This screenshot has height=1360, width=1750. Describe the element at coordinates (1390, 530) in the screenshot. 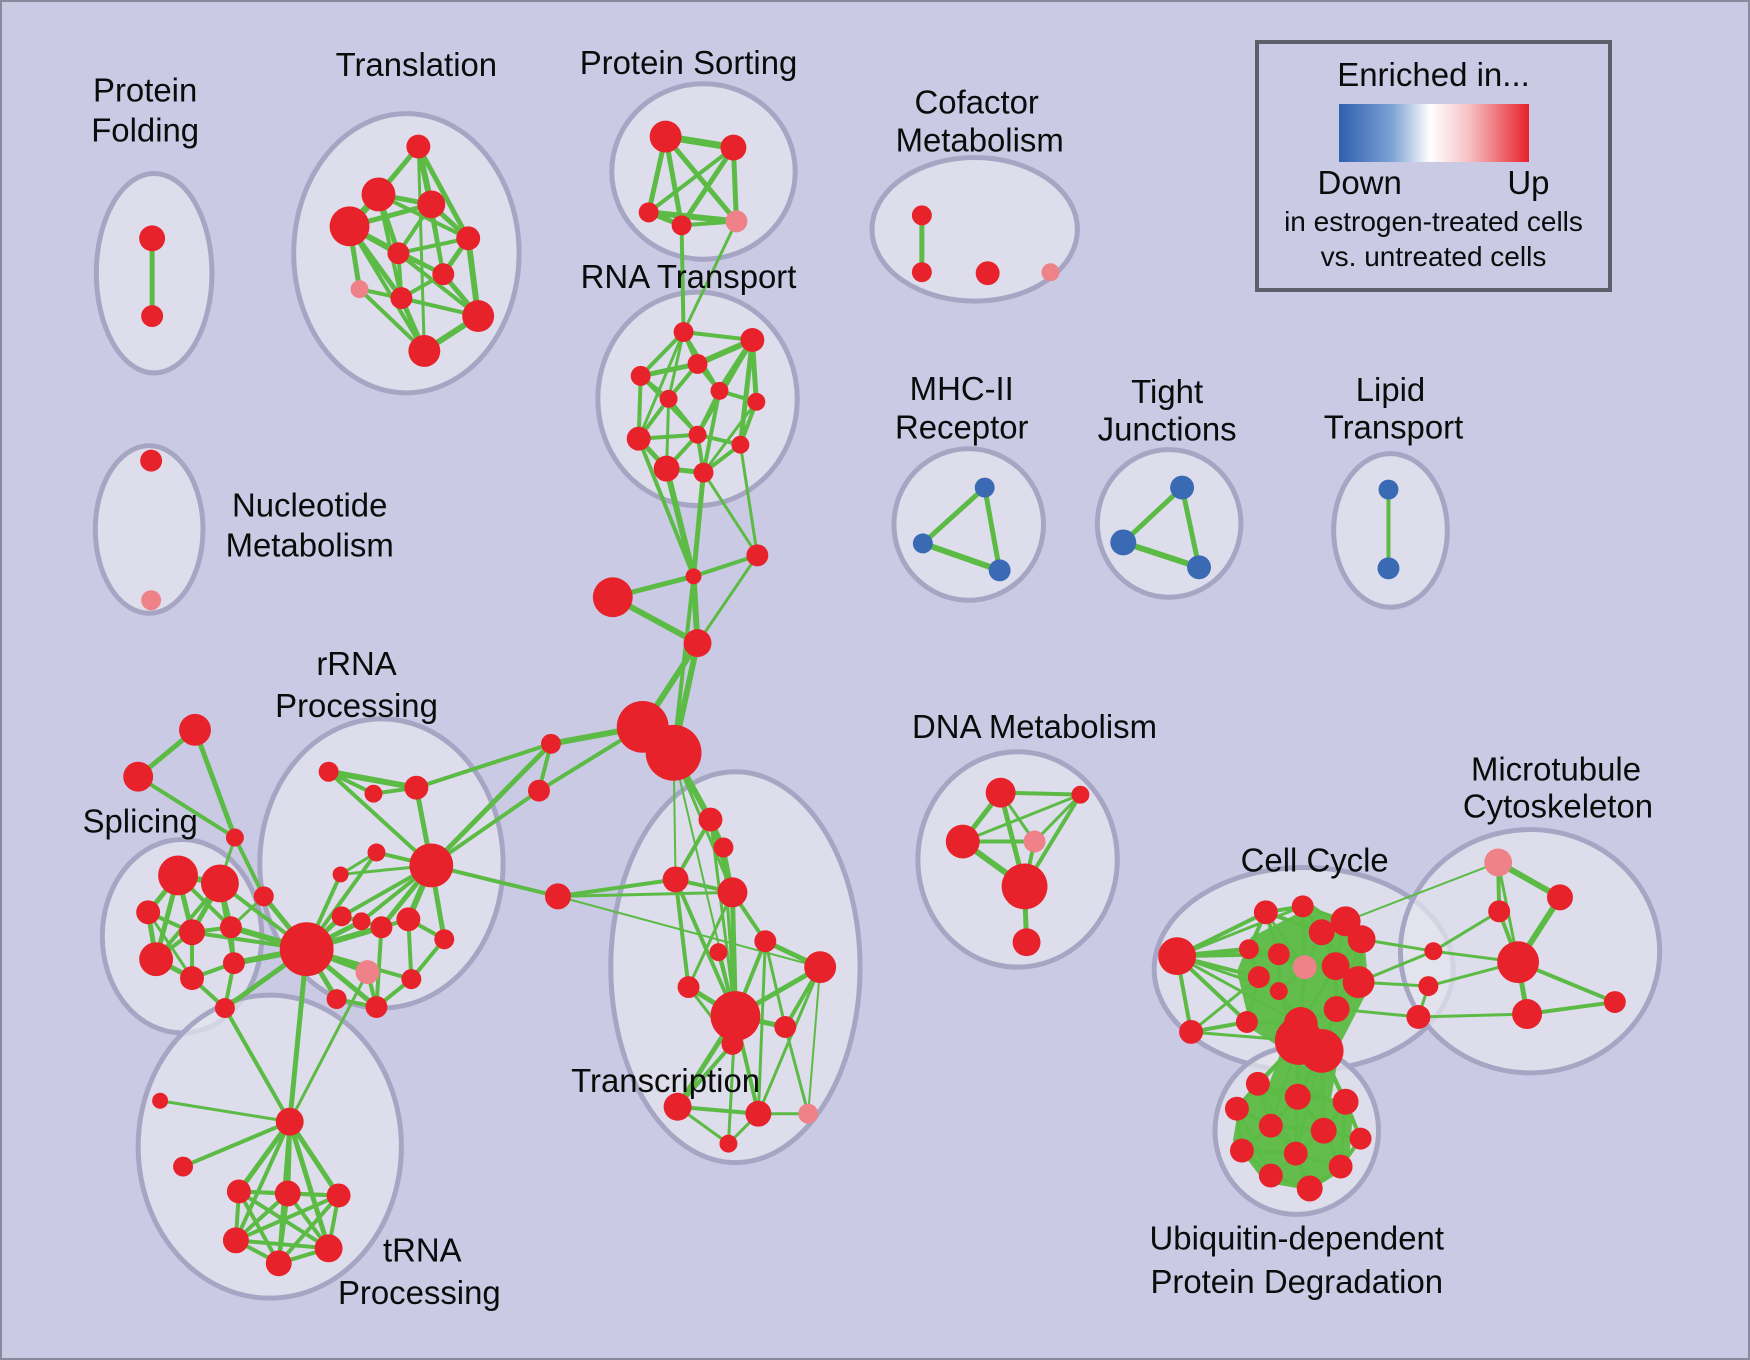

I see `cluster-ellipse-lipid-transport` at that location.